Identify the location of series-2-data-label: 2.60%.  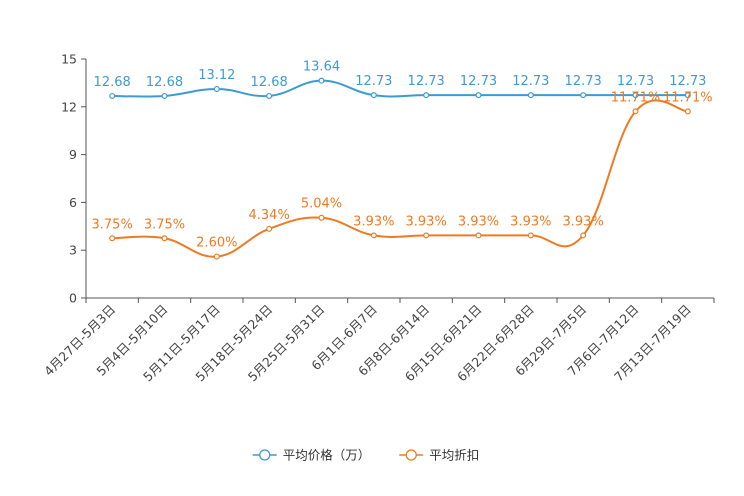
(216, 243).